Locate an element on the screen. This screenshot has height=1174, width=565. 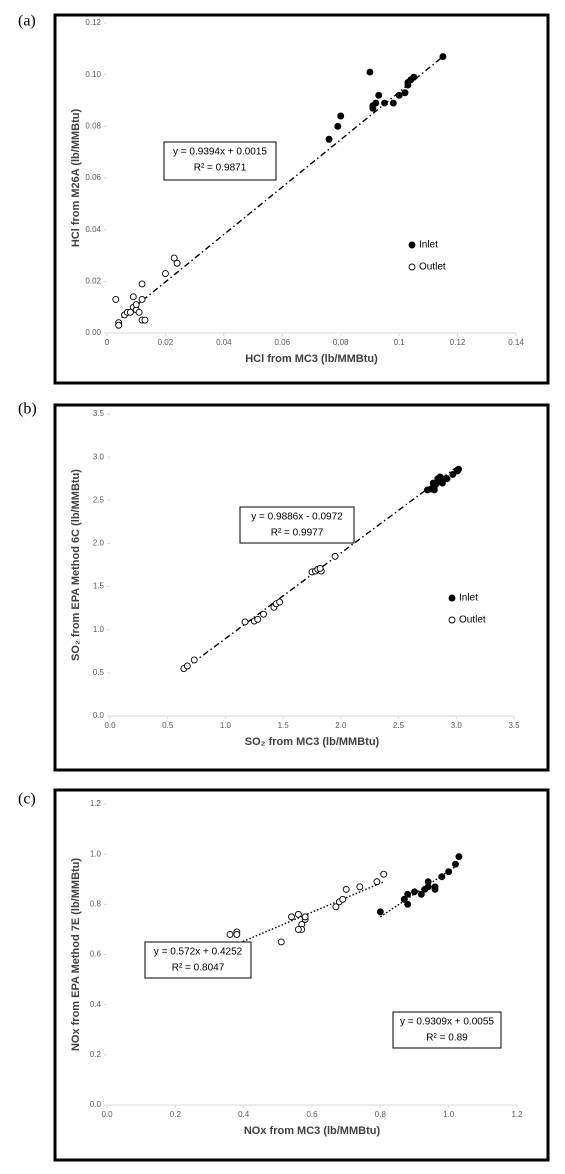
y-tick-label: 0.4 is located at coordinates (96, 1004).